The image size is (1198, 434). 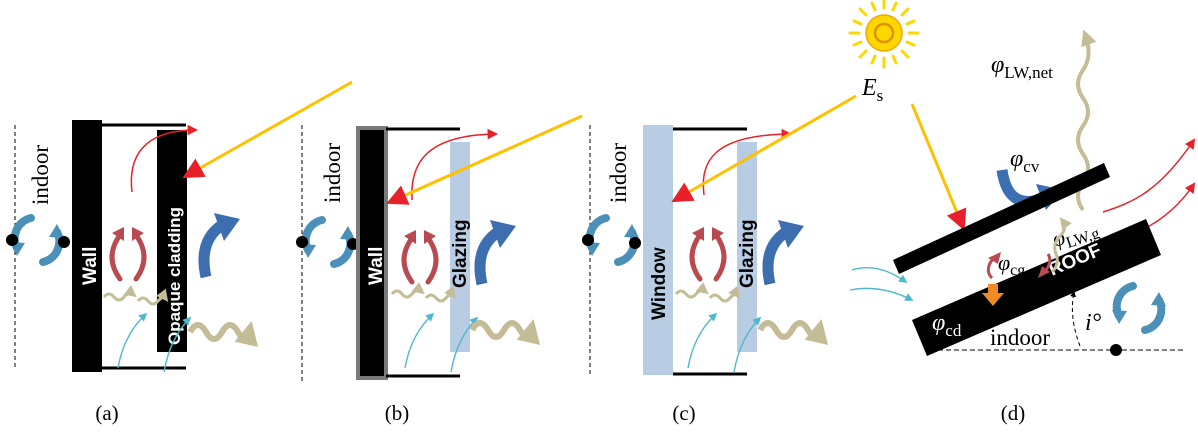 What do you see at coordinates (947, 325) in the screenshot?
I see `conductive-flux-label: φcd` at bounding box center [947, 325].